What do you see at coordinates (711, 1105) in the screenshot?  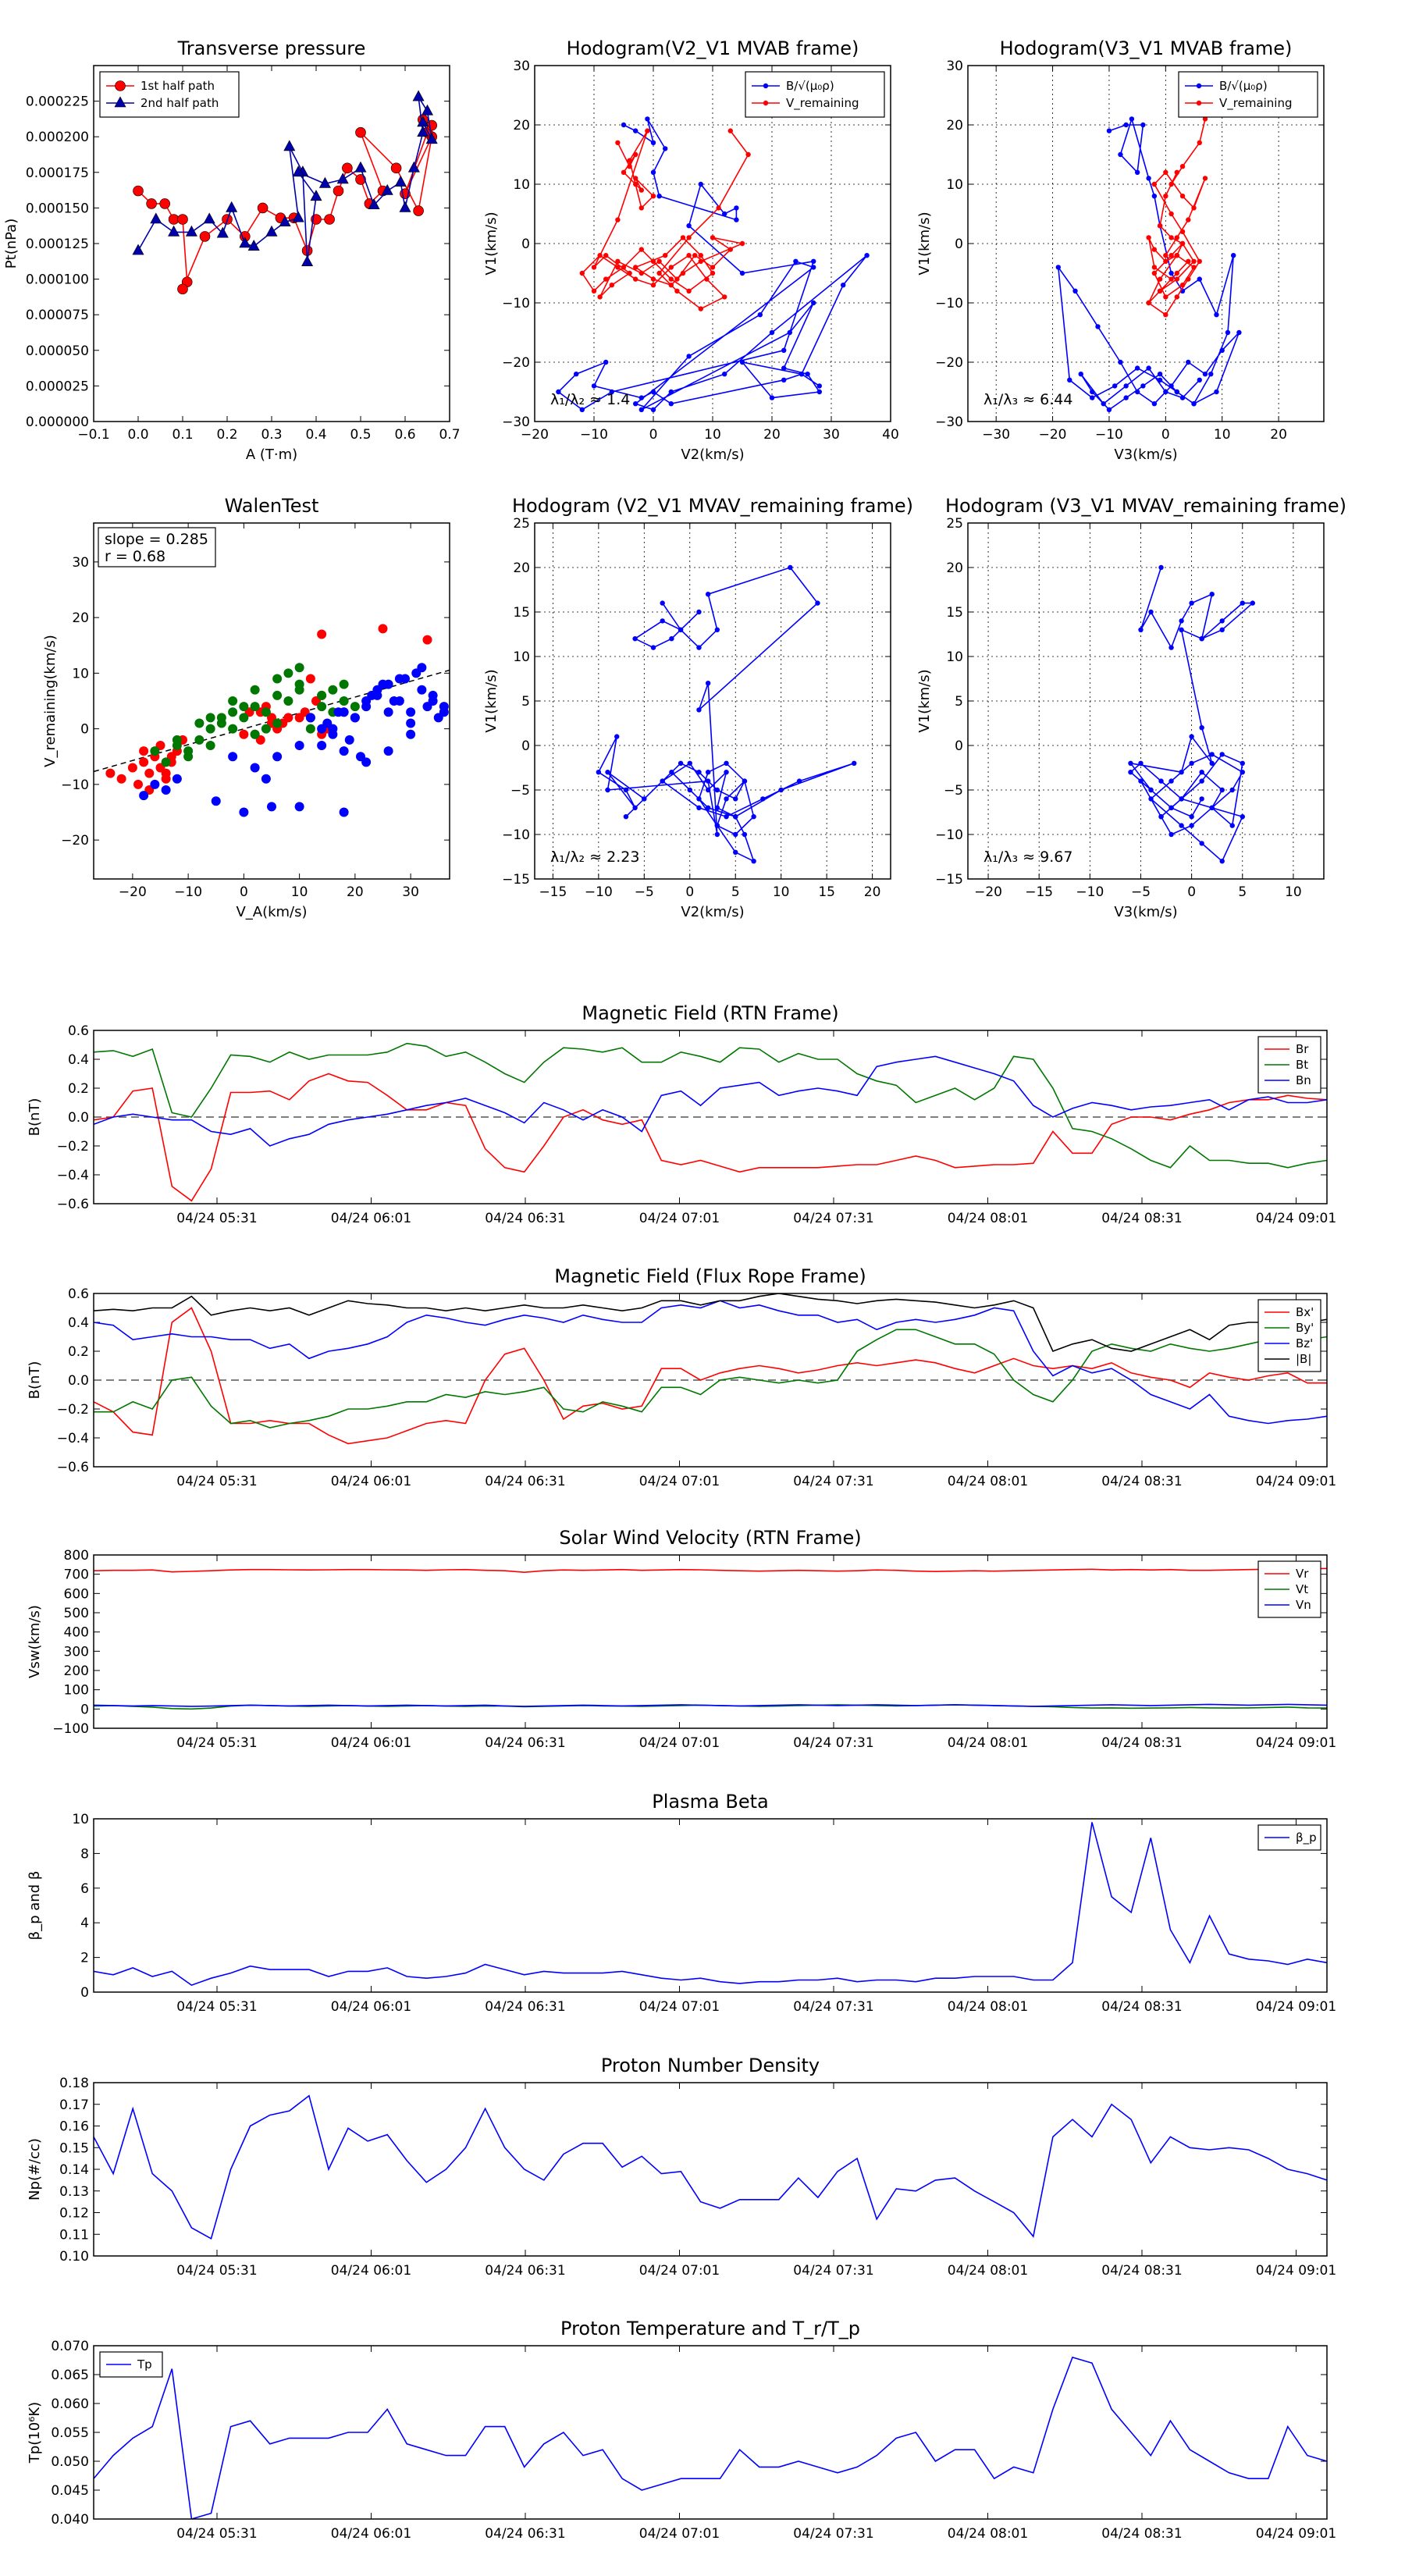 I see `series-line-Bt` at bounding box center [711, 1105].